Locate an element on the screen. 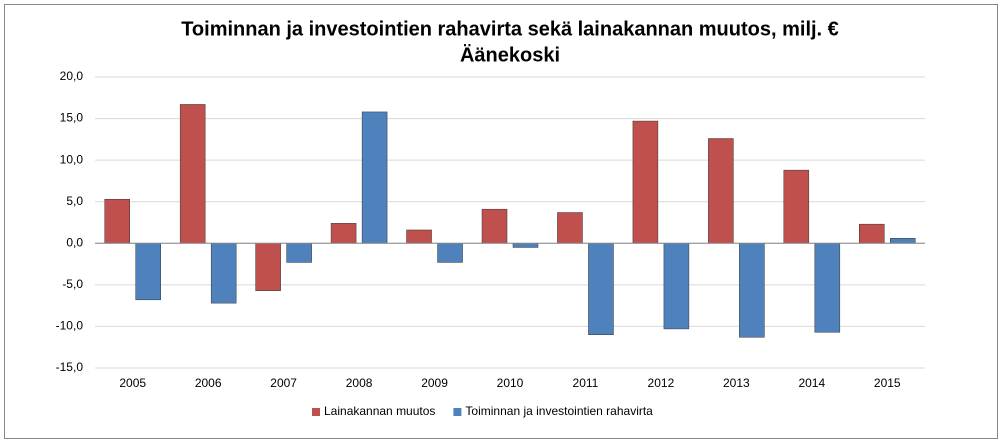  x-tick-label: 2008 is located at coordinates (359, 383).